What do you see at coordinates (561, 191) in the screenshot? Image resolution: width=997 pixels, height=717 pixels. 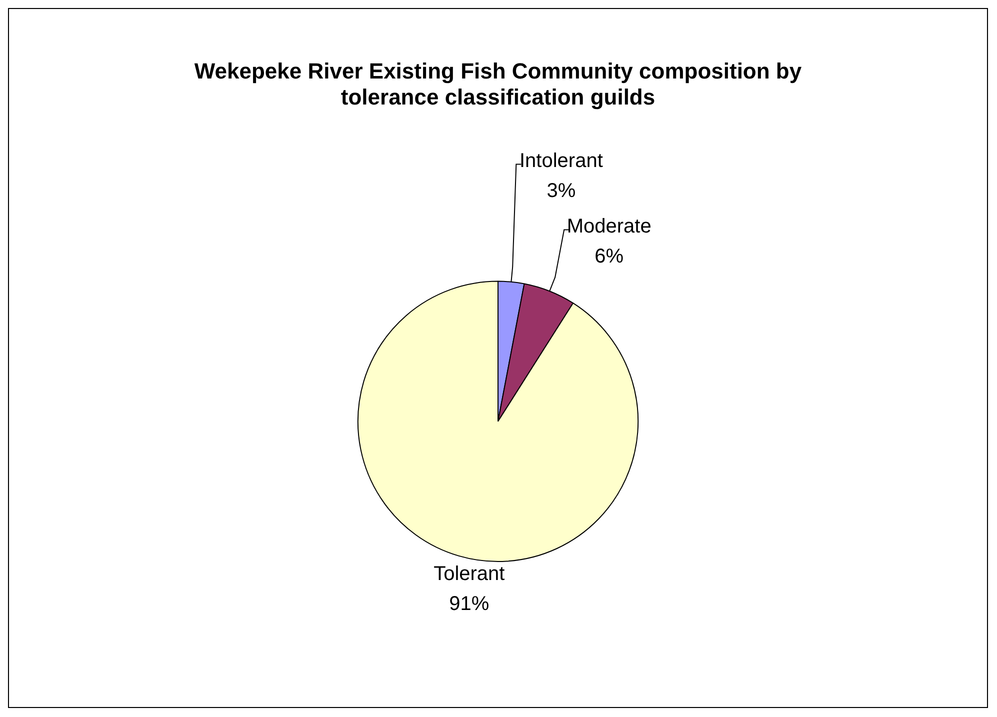 I see `data-label: 3%` at bounding box center [561, 191].